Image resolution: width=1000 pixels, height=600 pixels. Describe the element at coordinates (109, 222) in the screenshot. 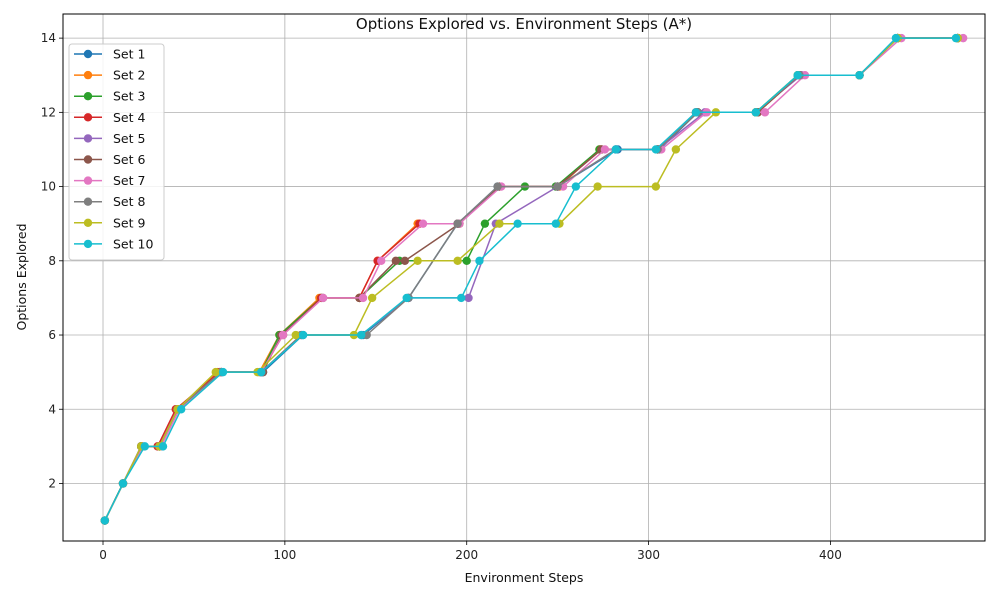

I see `legend-item-set-9: Set 9` at that location.